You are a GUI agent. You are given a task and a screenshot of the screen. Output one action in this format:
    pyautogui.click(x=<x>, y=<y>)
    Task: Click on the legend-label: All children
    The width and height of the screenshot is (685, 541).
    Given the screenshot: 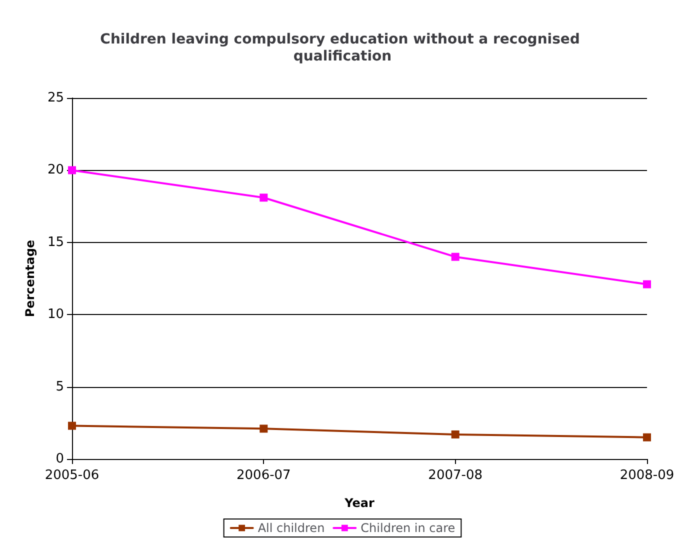 What is the action you would take?
    pyautogui.click(x=291, y=528)
    